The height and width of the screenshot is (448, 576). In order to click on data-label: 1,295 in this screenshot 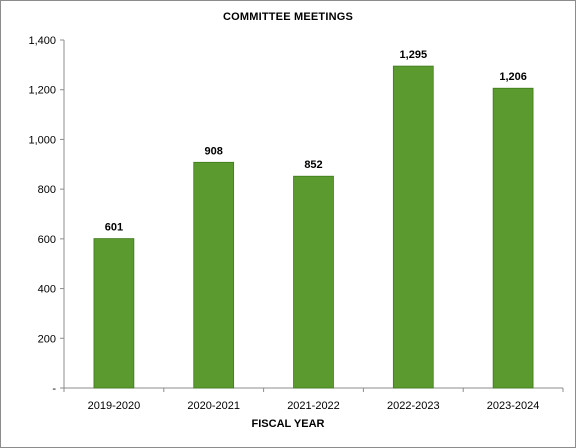, I will do `click(414, 55)`.